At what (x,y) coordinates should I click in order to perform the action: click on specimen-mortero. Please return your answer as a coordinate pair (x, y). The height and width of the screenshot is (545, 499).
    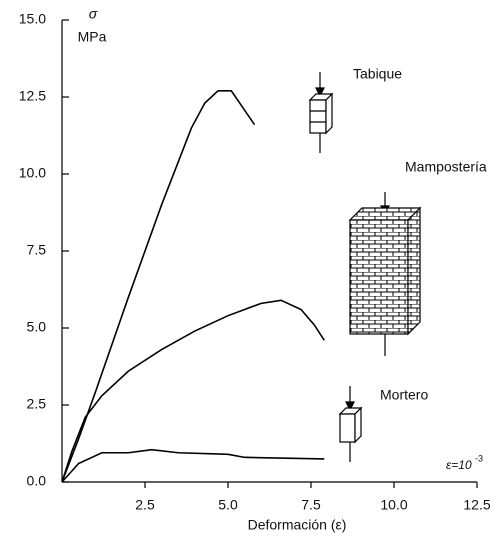
    Looking at the image, I should click on (350, 424).